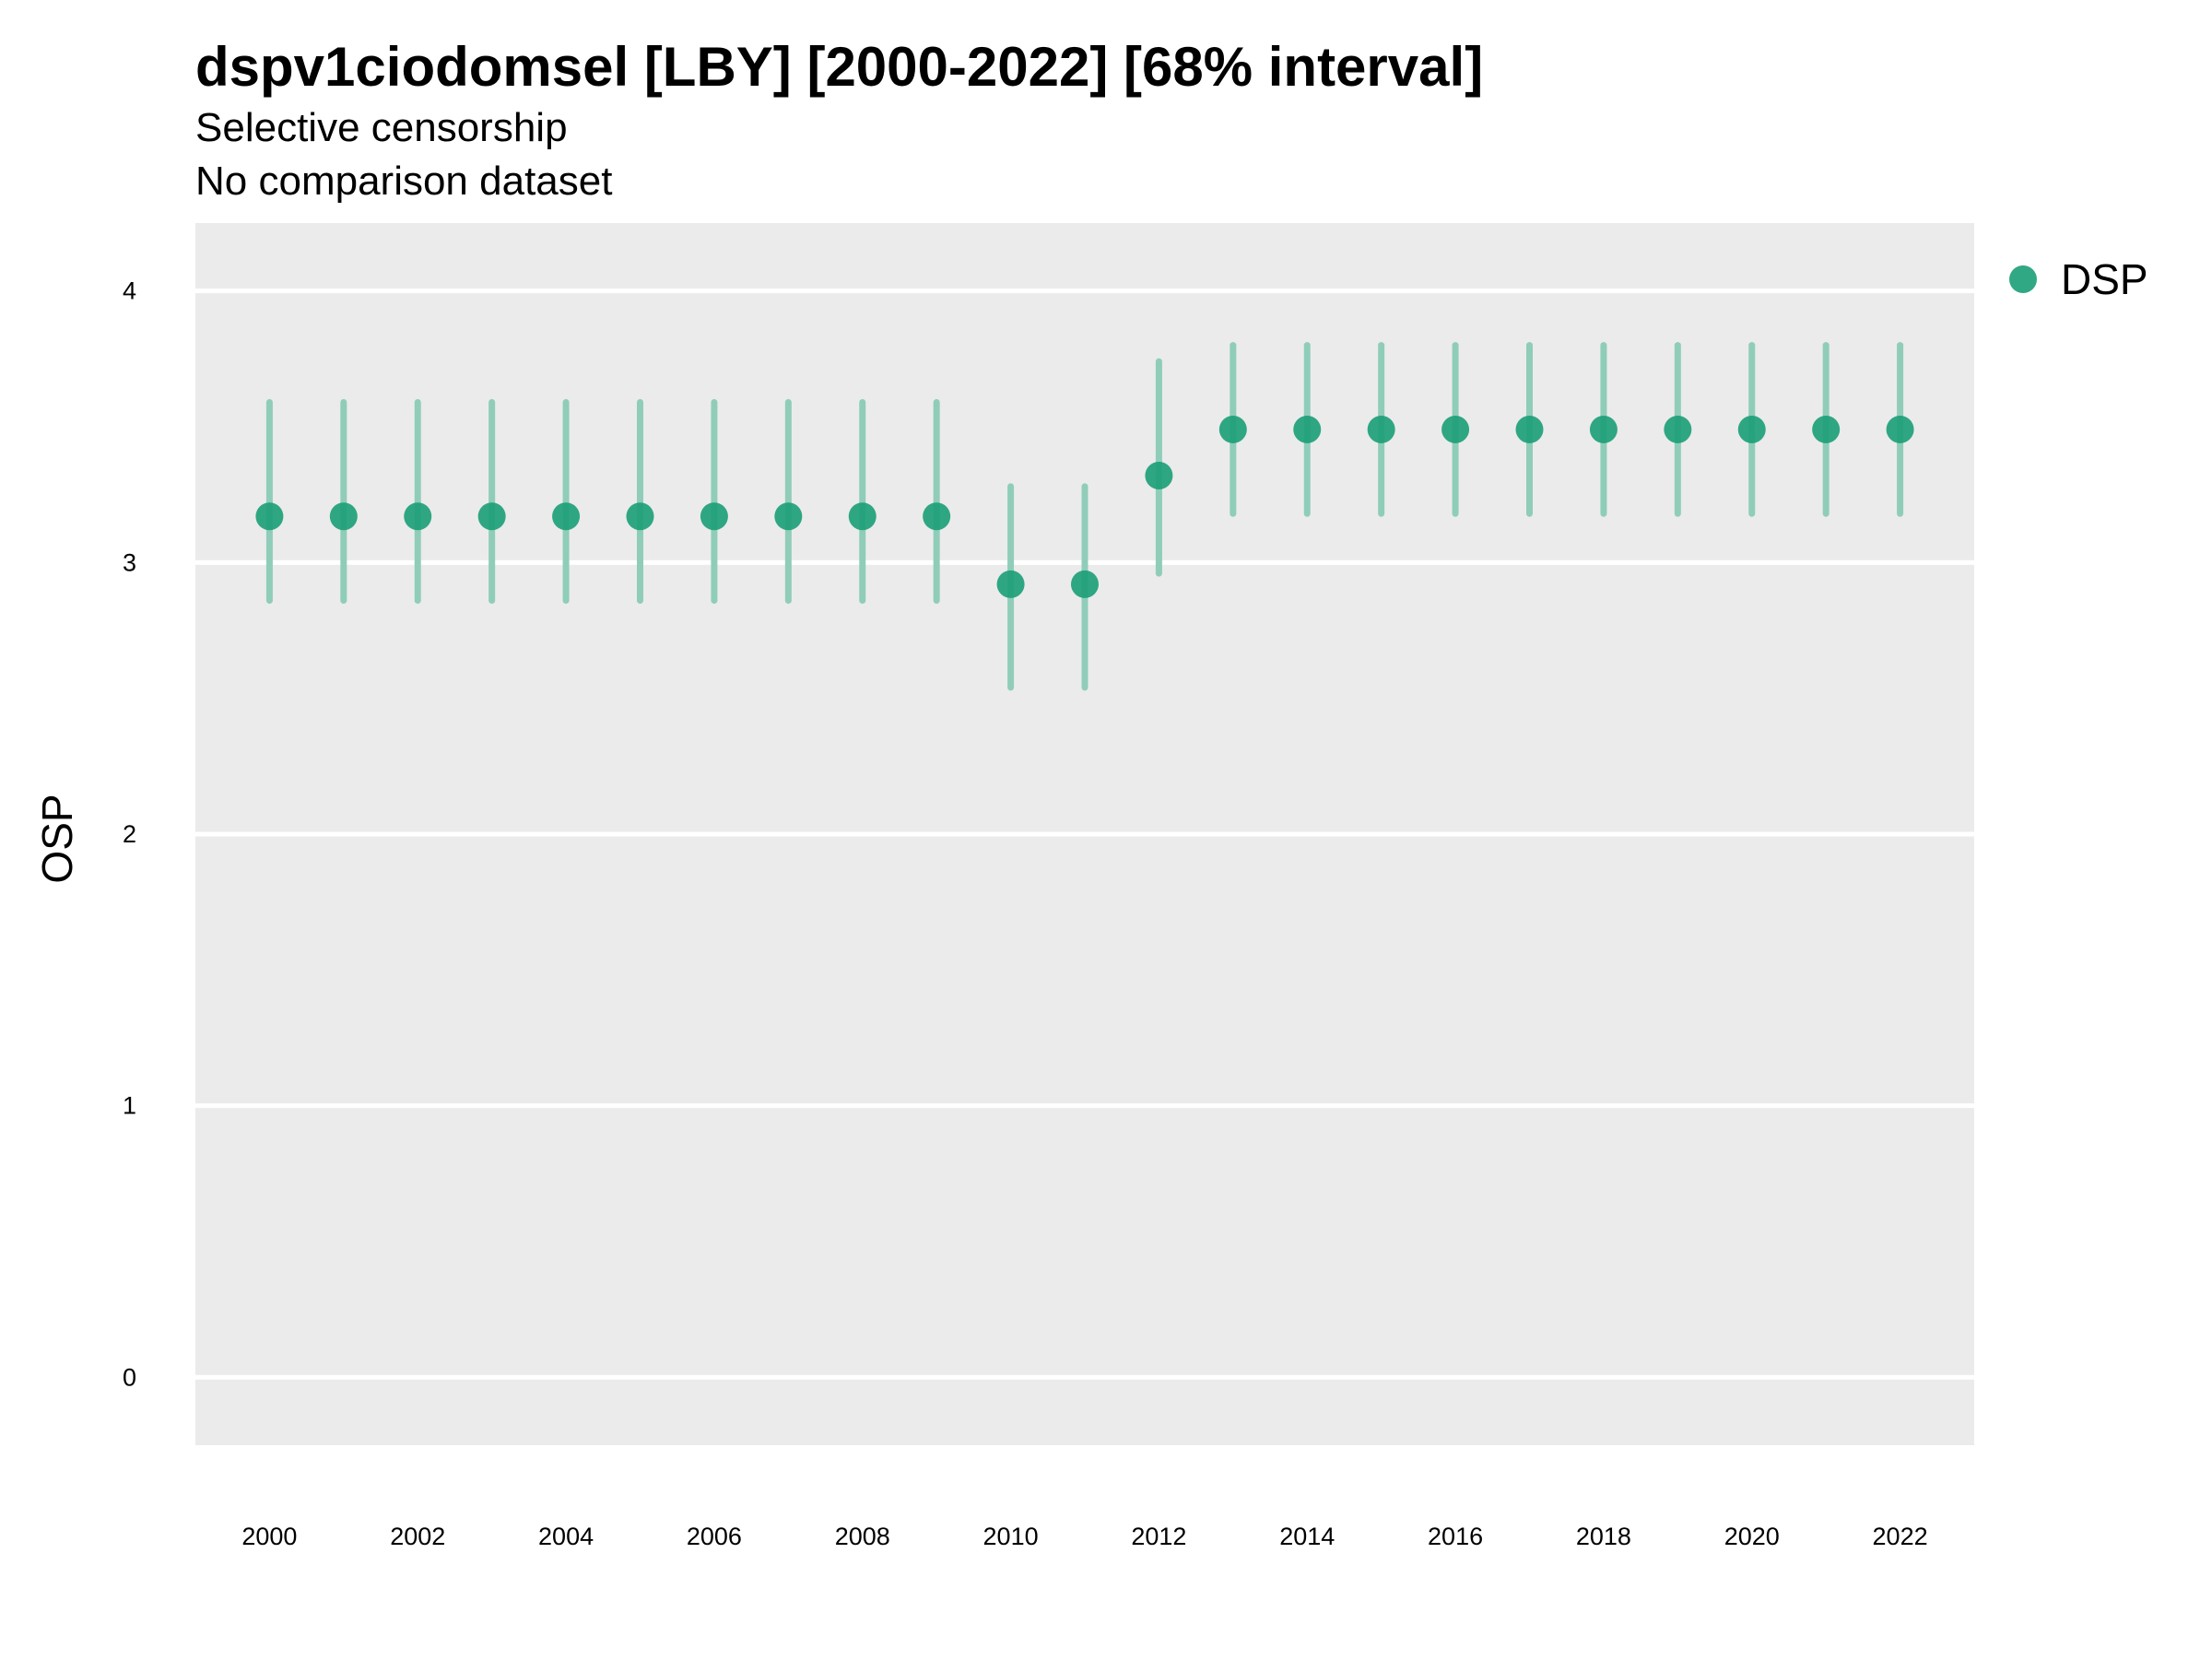  I want to click on x-tick-label: 2014, so click(1307, 1536).